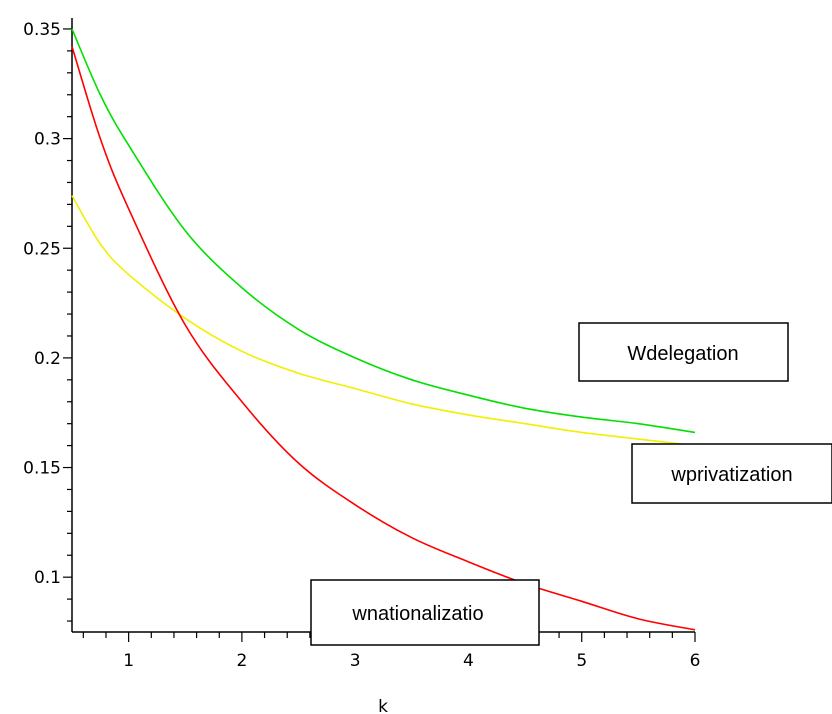 The height and width of the screenshot is (714, 832). I want to click on annotation-wprivatization-text: wprivatization, so click(731, 475).